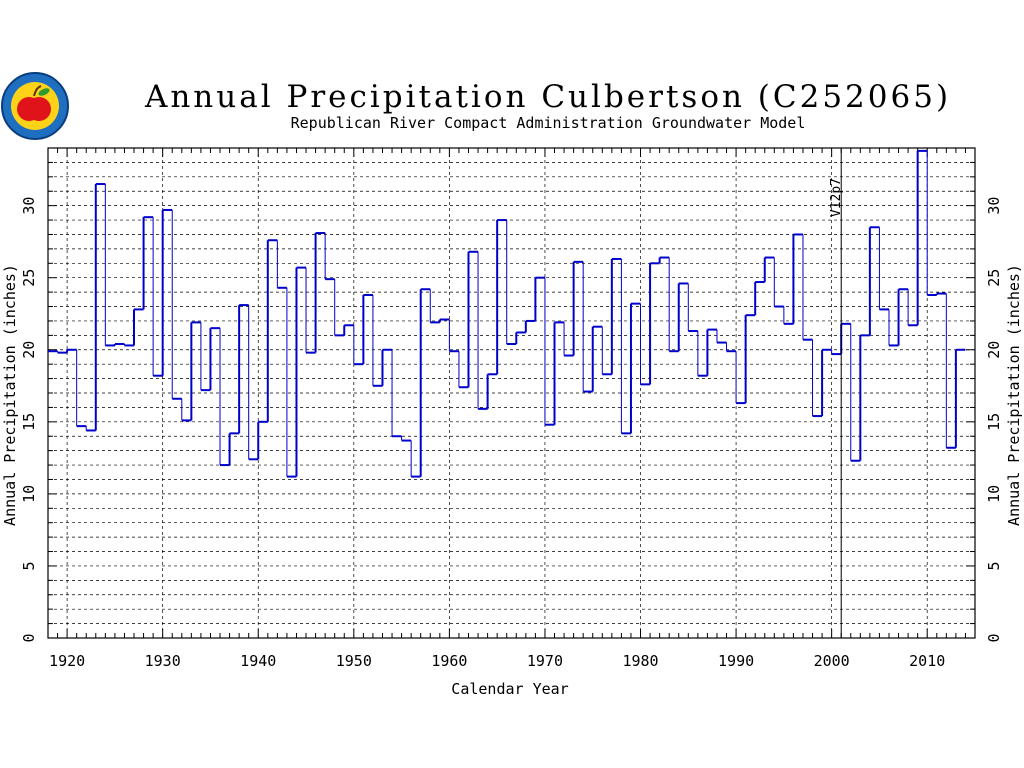 This screenshot has height=768, width=1024. What do you see at coordinates (449, 661) in the screenshot?
I see `x-tick-label: 1960` at bounding box center [449, 661].